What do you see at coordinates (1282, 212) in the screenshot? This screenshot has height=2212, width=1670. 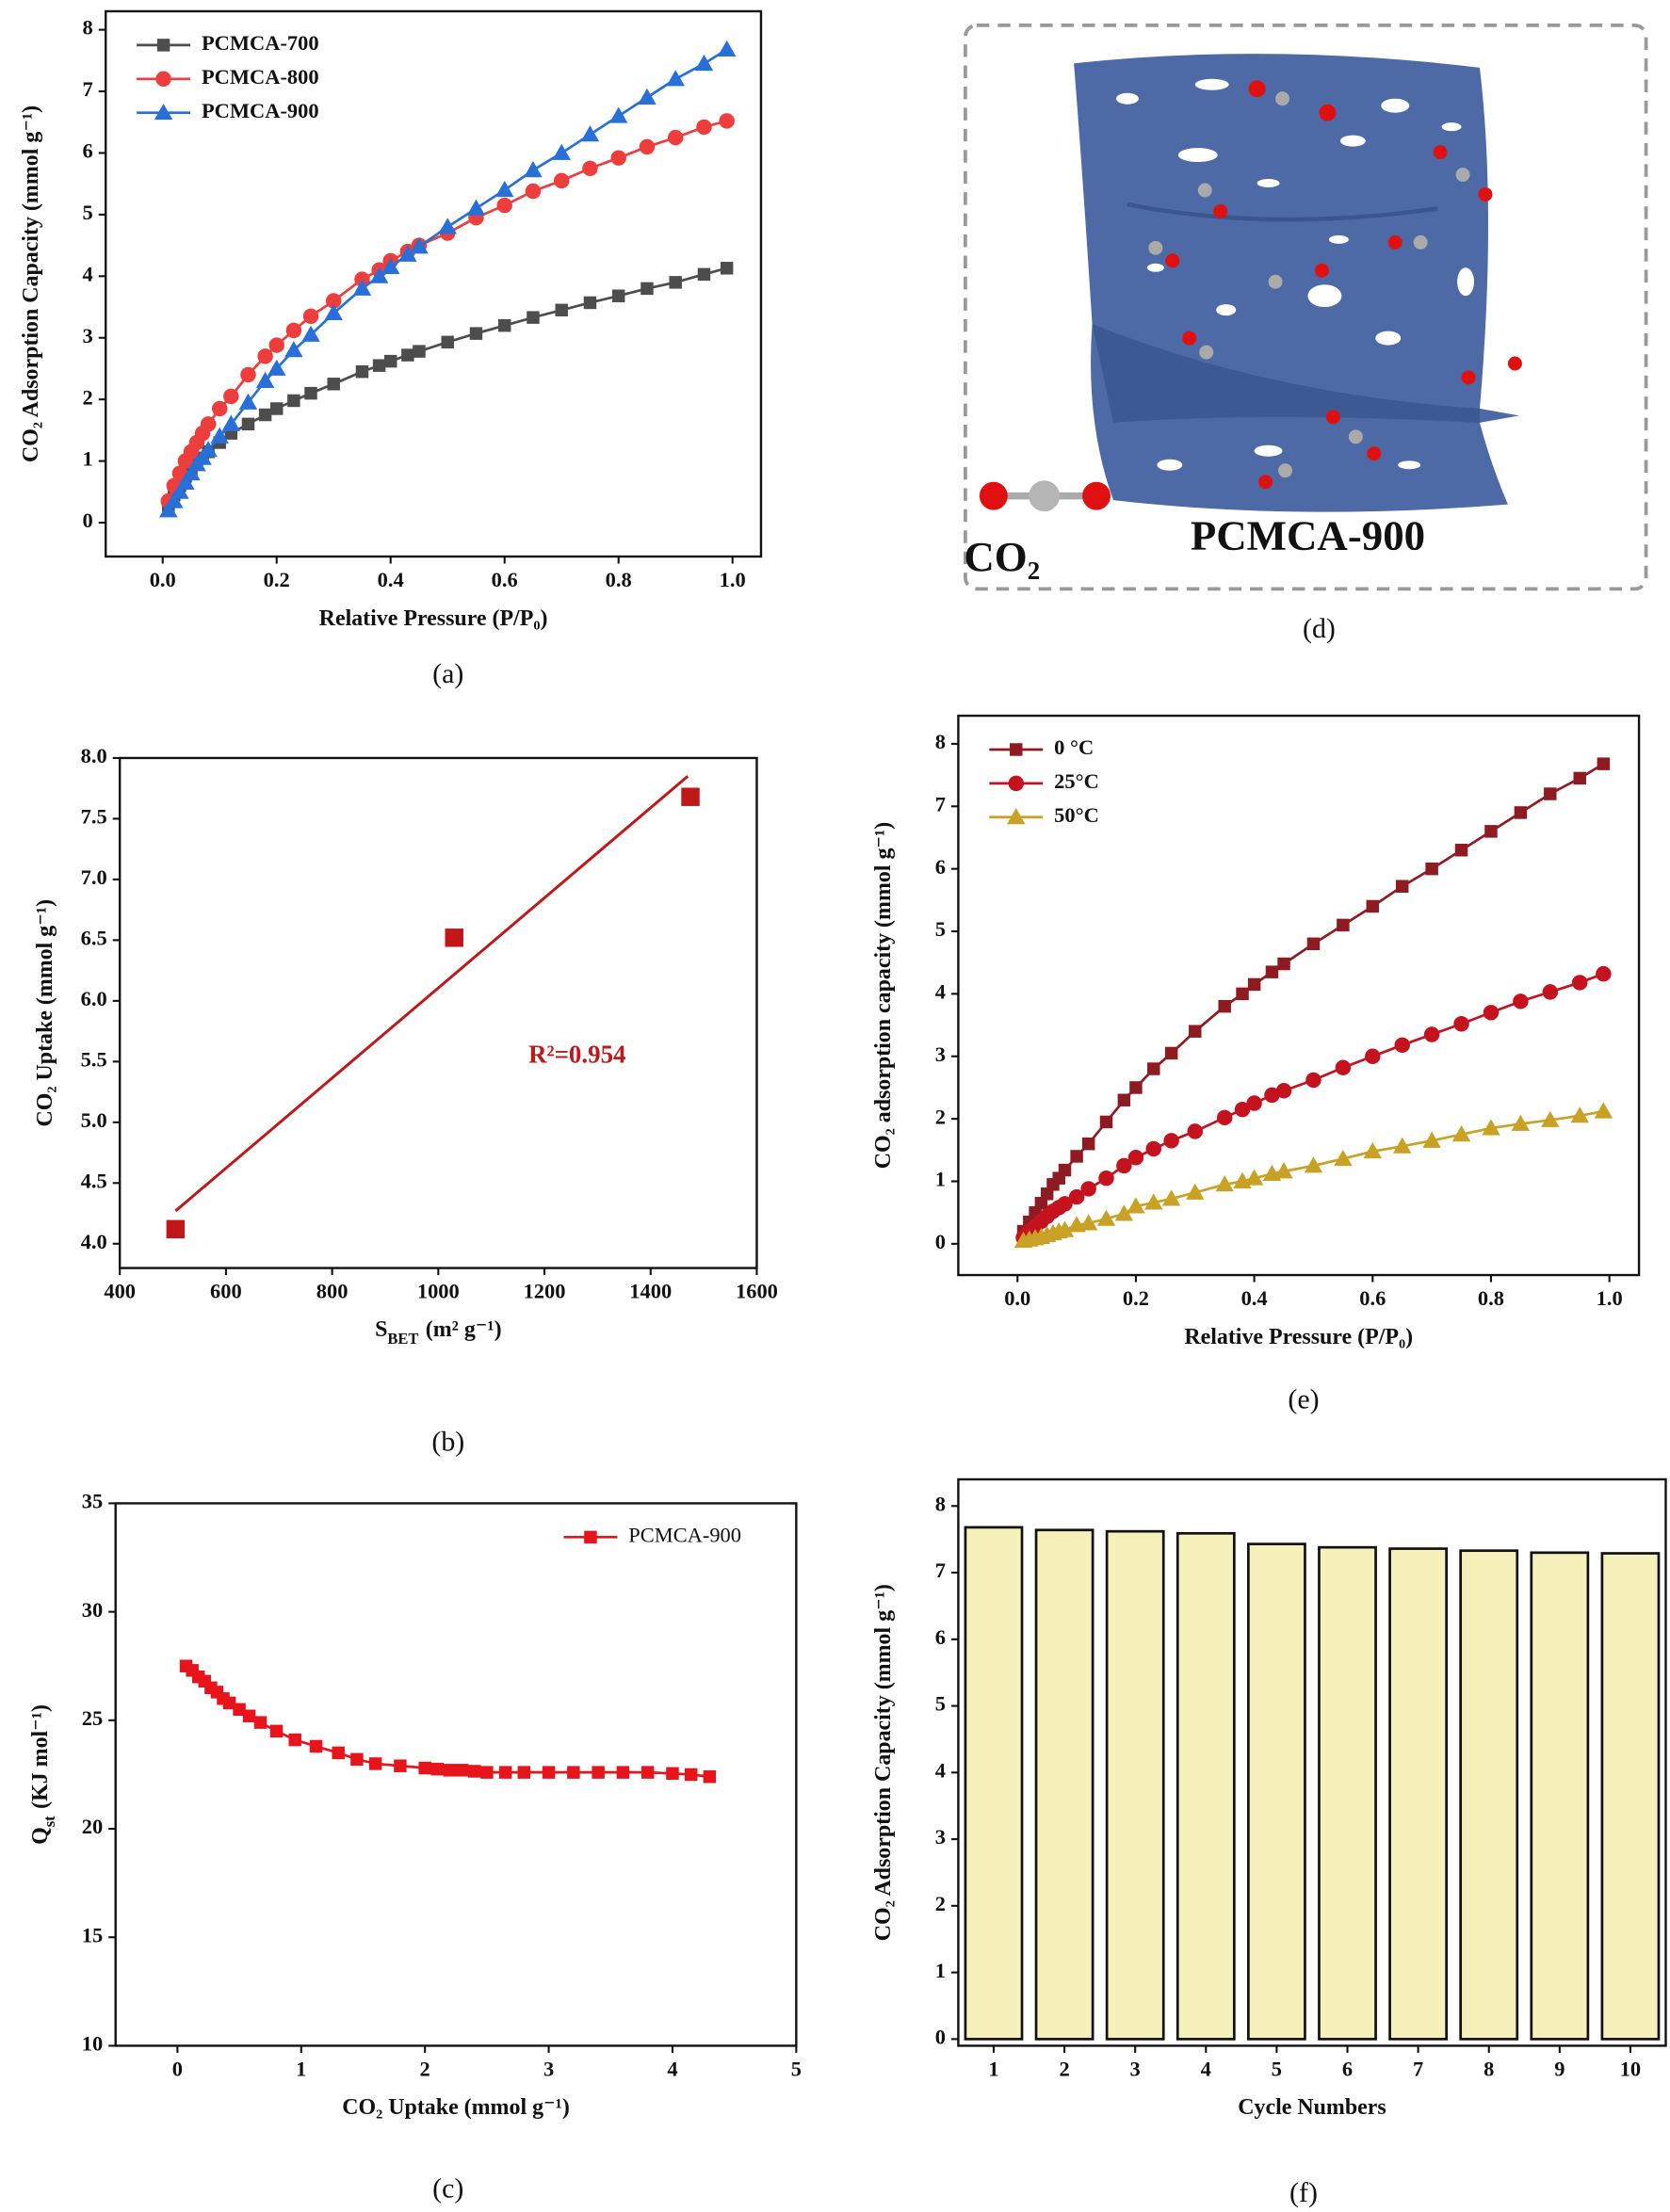 I see `sheet-crease` at bounding box center [1282, 212].